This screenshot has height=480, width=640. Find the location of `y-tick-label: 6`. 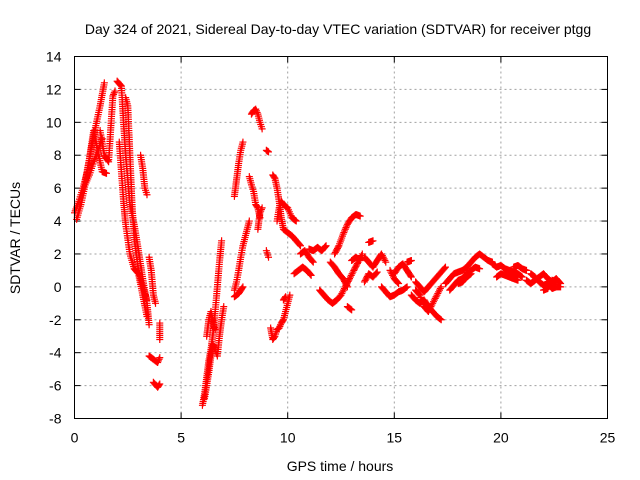

y-tick-label: 6 is located at coordinates (58, 188).